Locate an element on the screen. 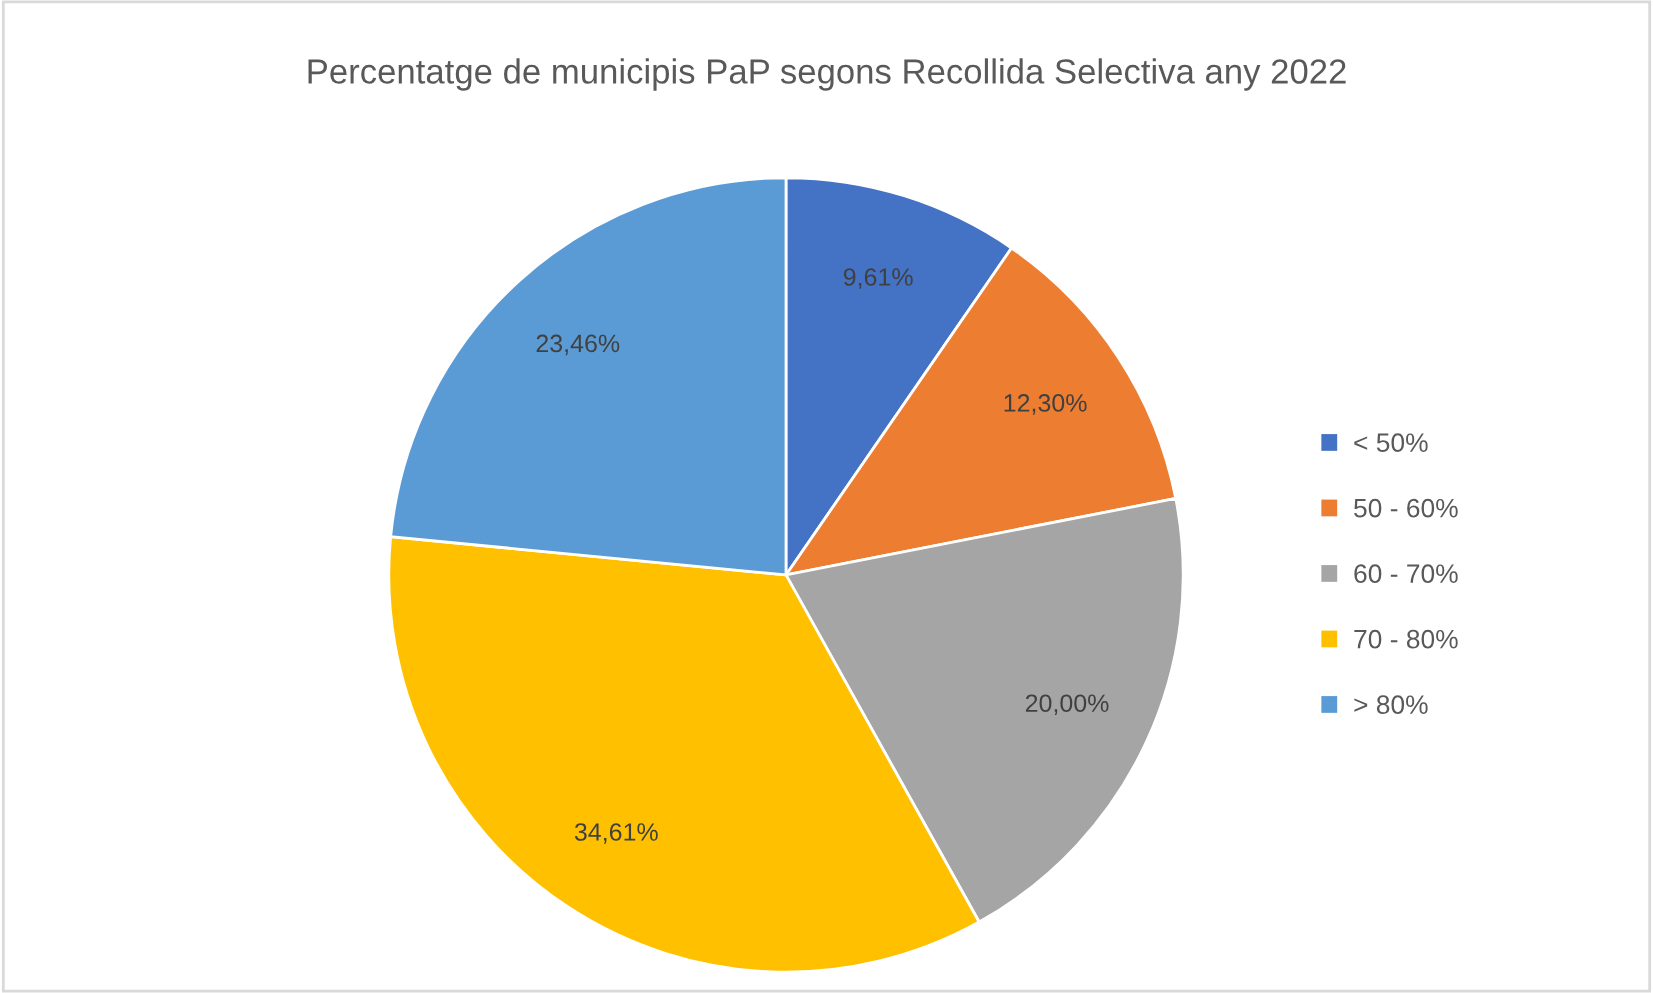 The height and width of the screenshot is (993, 1653). data-label: 34,61% is located at coordinates (616, 833).